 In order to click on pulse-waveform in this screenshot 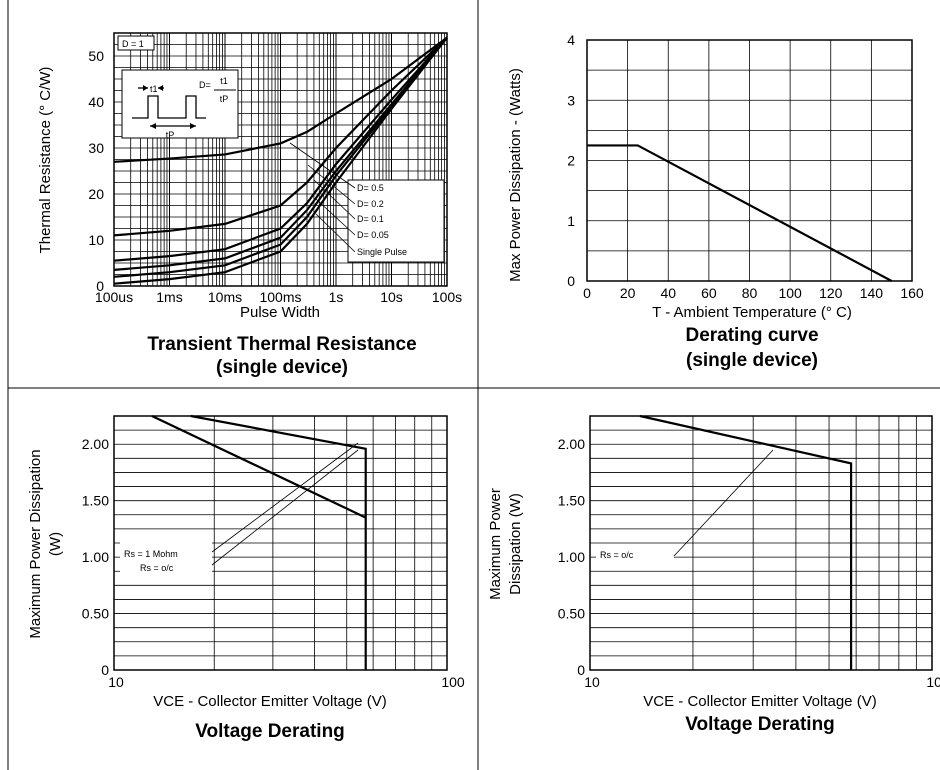, I will do `click(169, 107)`.